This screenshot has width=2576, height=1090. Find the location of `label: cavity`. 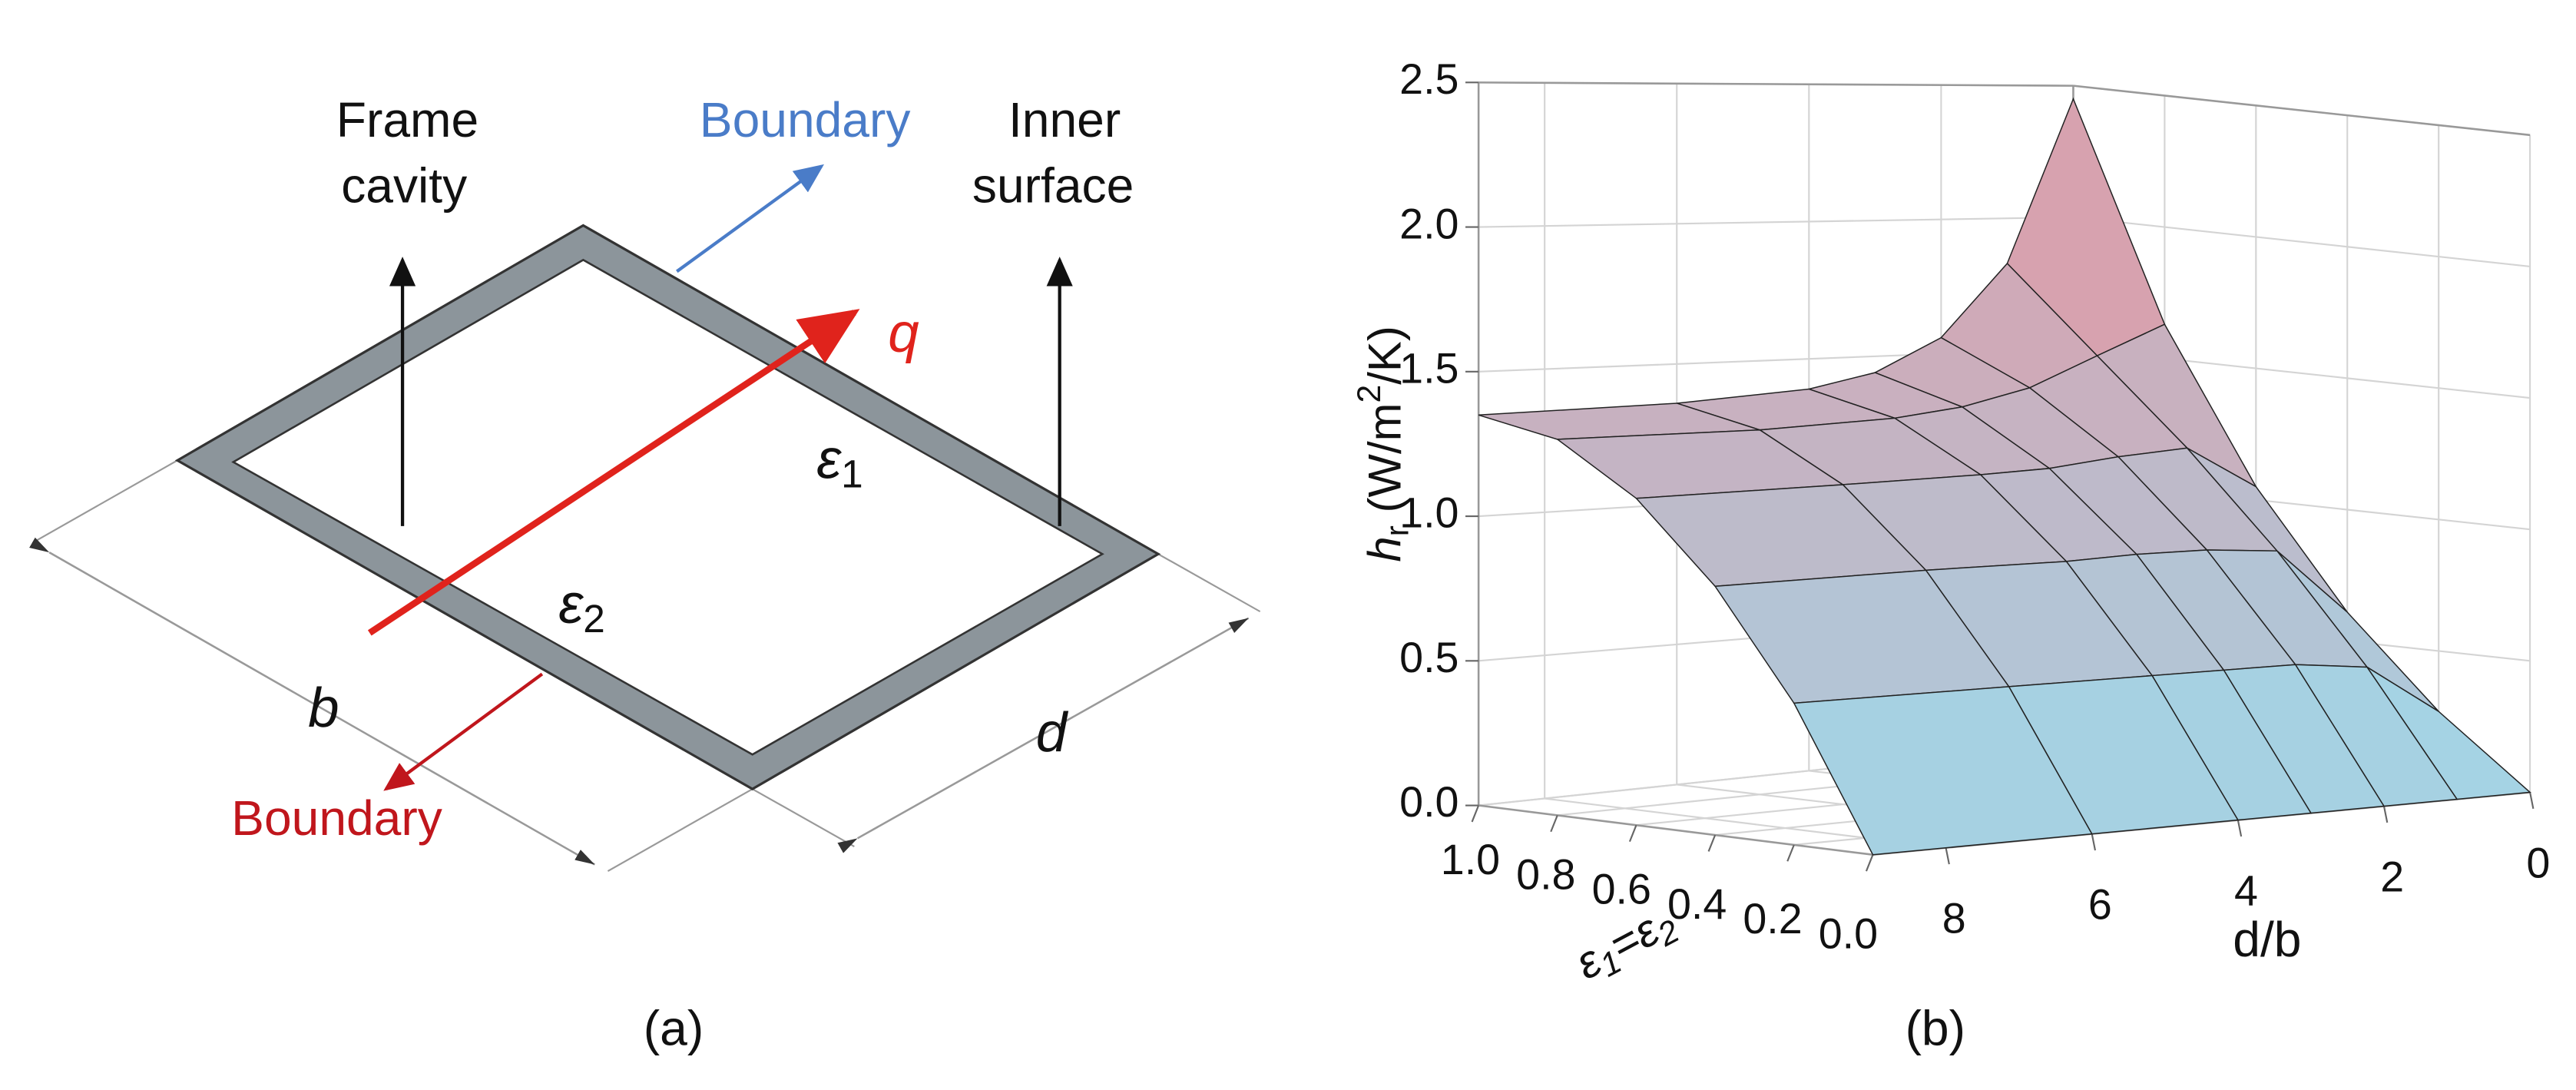

label: cavity is located at coordinates (404, 185).